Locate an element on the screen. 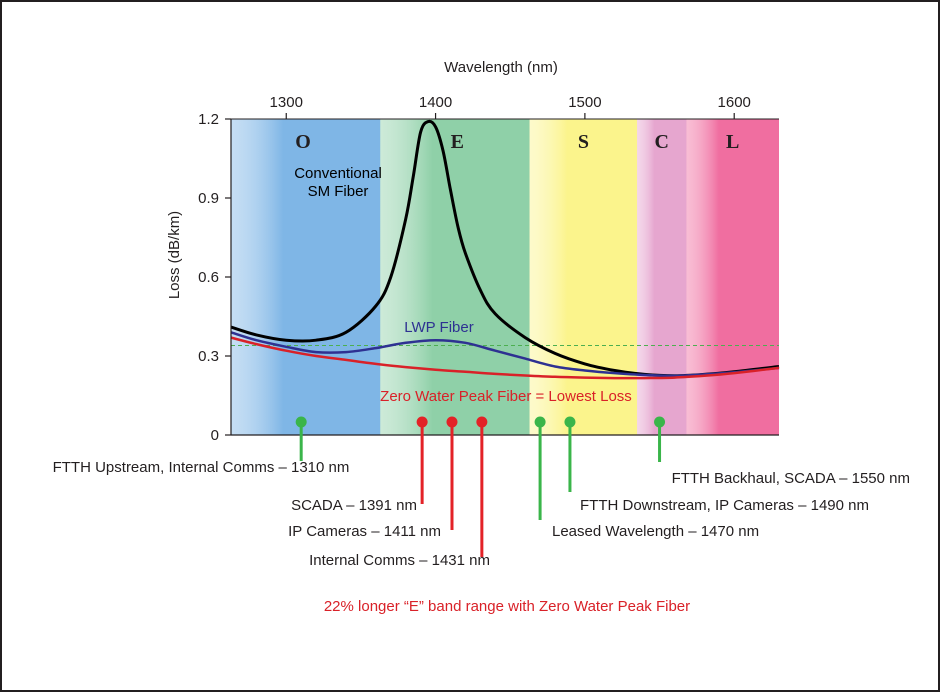 The image size is (940, 692). curve-label-lwp-fiber: LWP Fiber is located at coordinates (438, 327).